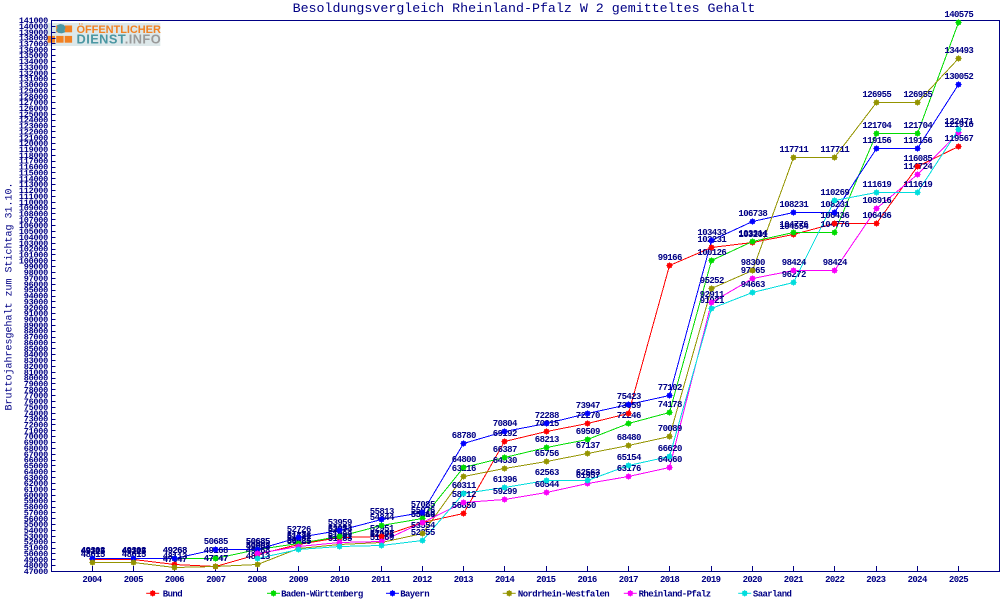  What do you see at coordinates (33, 232) in the screenshot?
I see `svg-text: 105000` at bounding box center [33, 232].